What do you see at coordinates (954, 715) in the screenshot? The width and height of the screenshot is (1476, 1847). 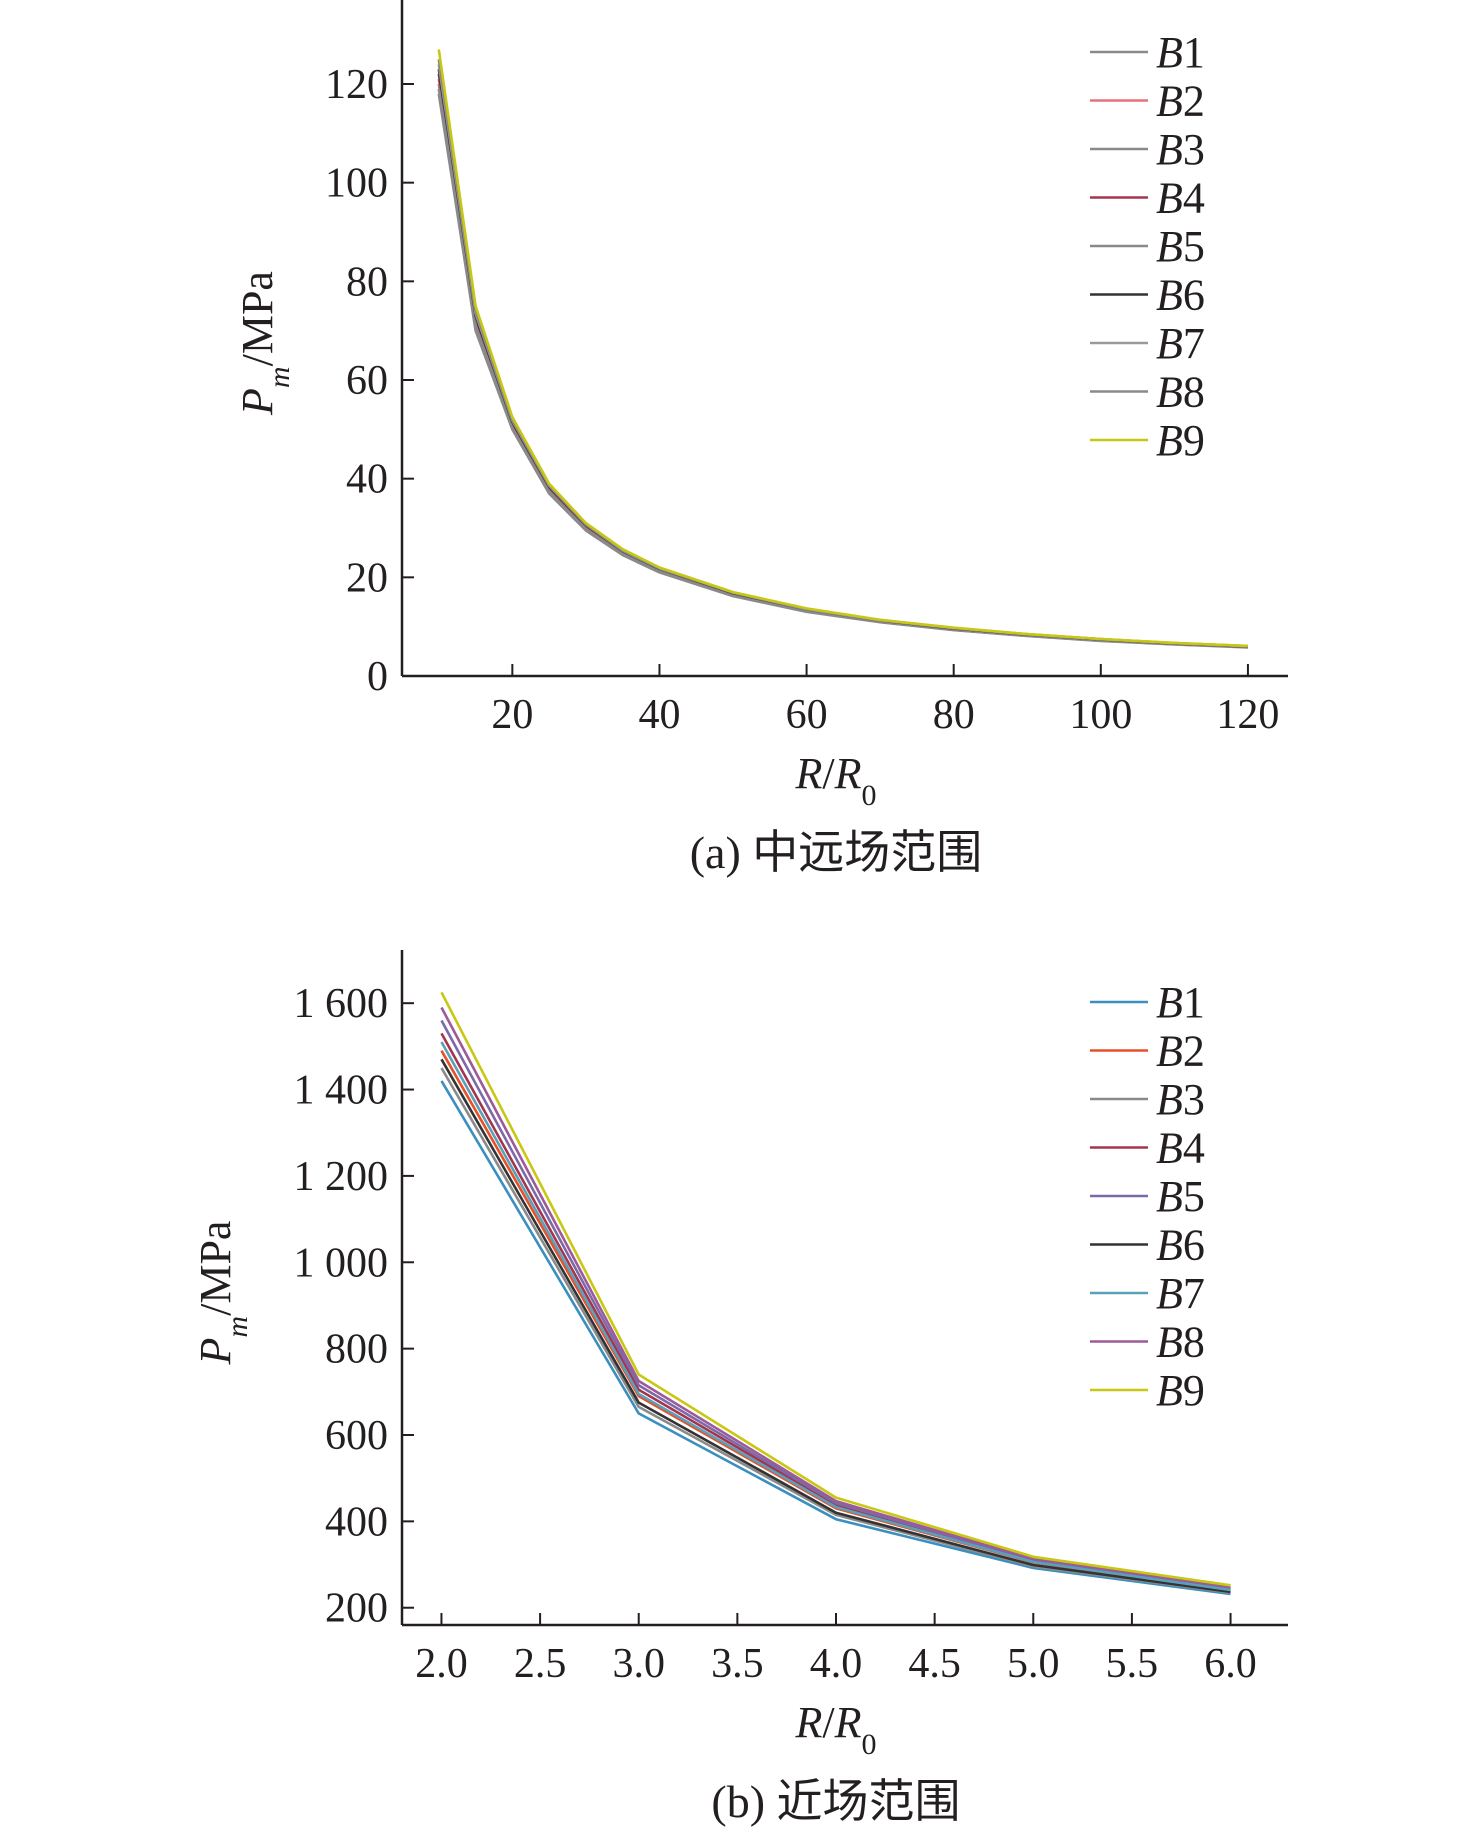 I see `x-tick-label: 80` at bounding box center [954, 715].